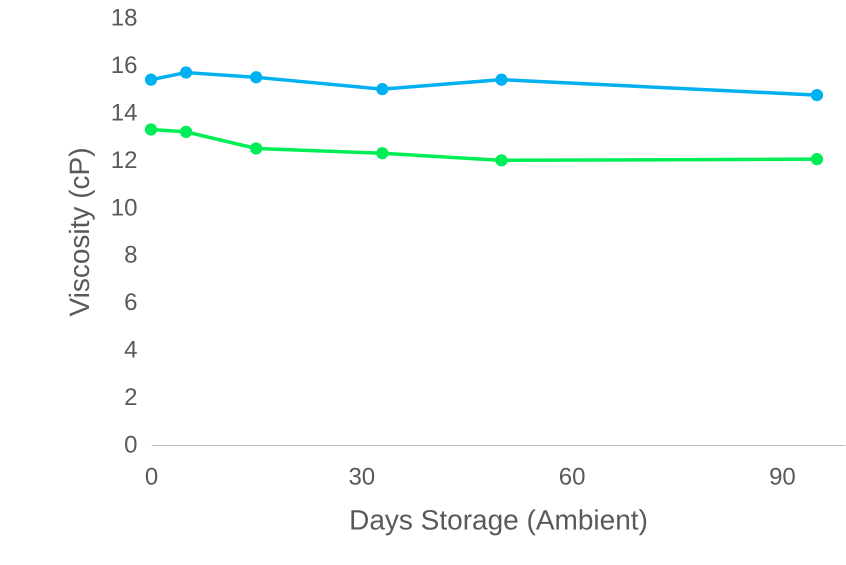  What do you see at coordinates (572, 477) in the screenshot?
I see `x-tick-label: 60` at bounding box center [572, 477].